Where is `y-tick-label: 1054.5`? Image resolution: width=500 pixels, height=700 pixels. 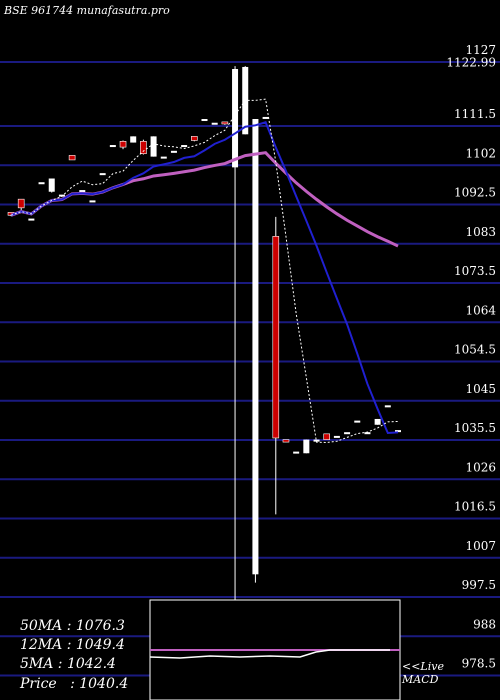 y-tick-label: 1054.5 is located at coordinates (475, 350).